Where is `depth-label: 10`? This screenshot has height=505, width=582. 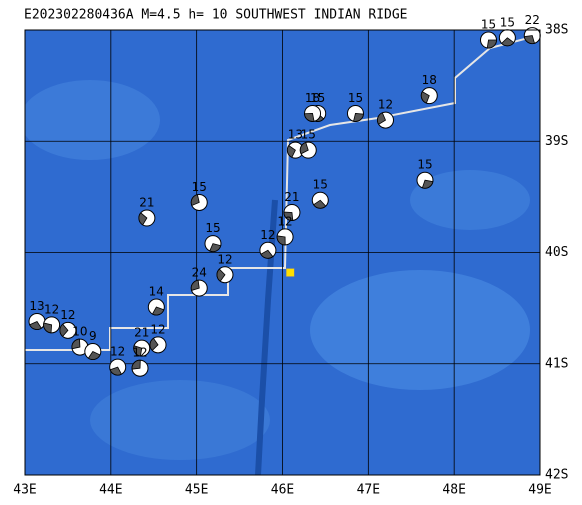
depth-label: 10 is located at coordinates (79, 332).